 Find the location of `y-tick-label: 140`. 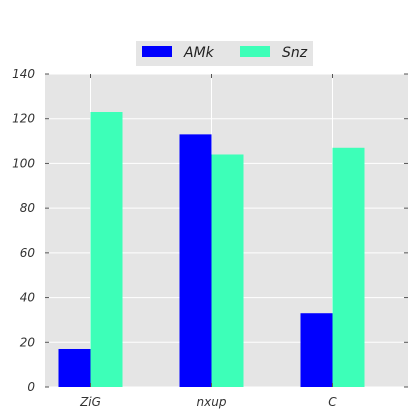

y-tick-label: 140 is located at coordinates (23, 74).